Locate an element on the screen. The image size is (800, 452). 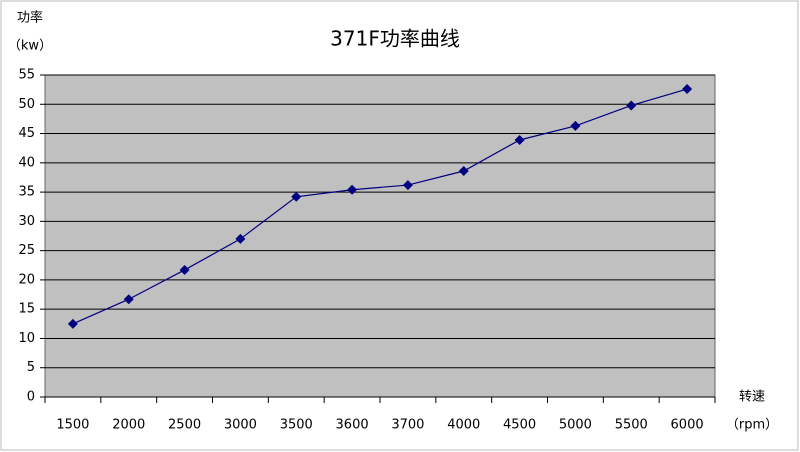
y-tick-label: 50 is located at coordinates (26, 104).